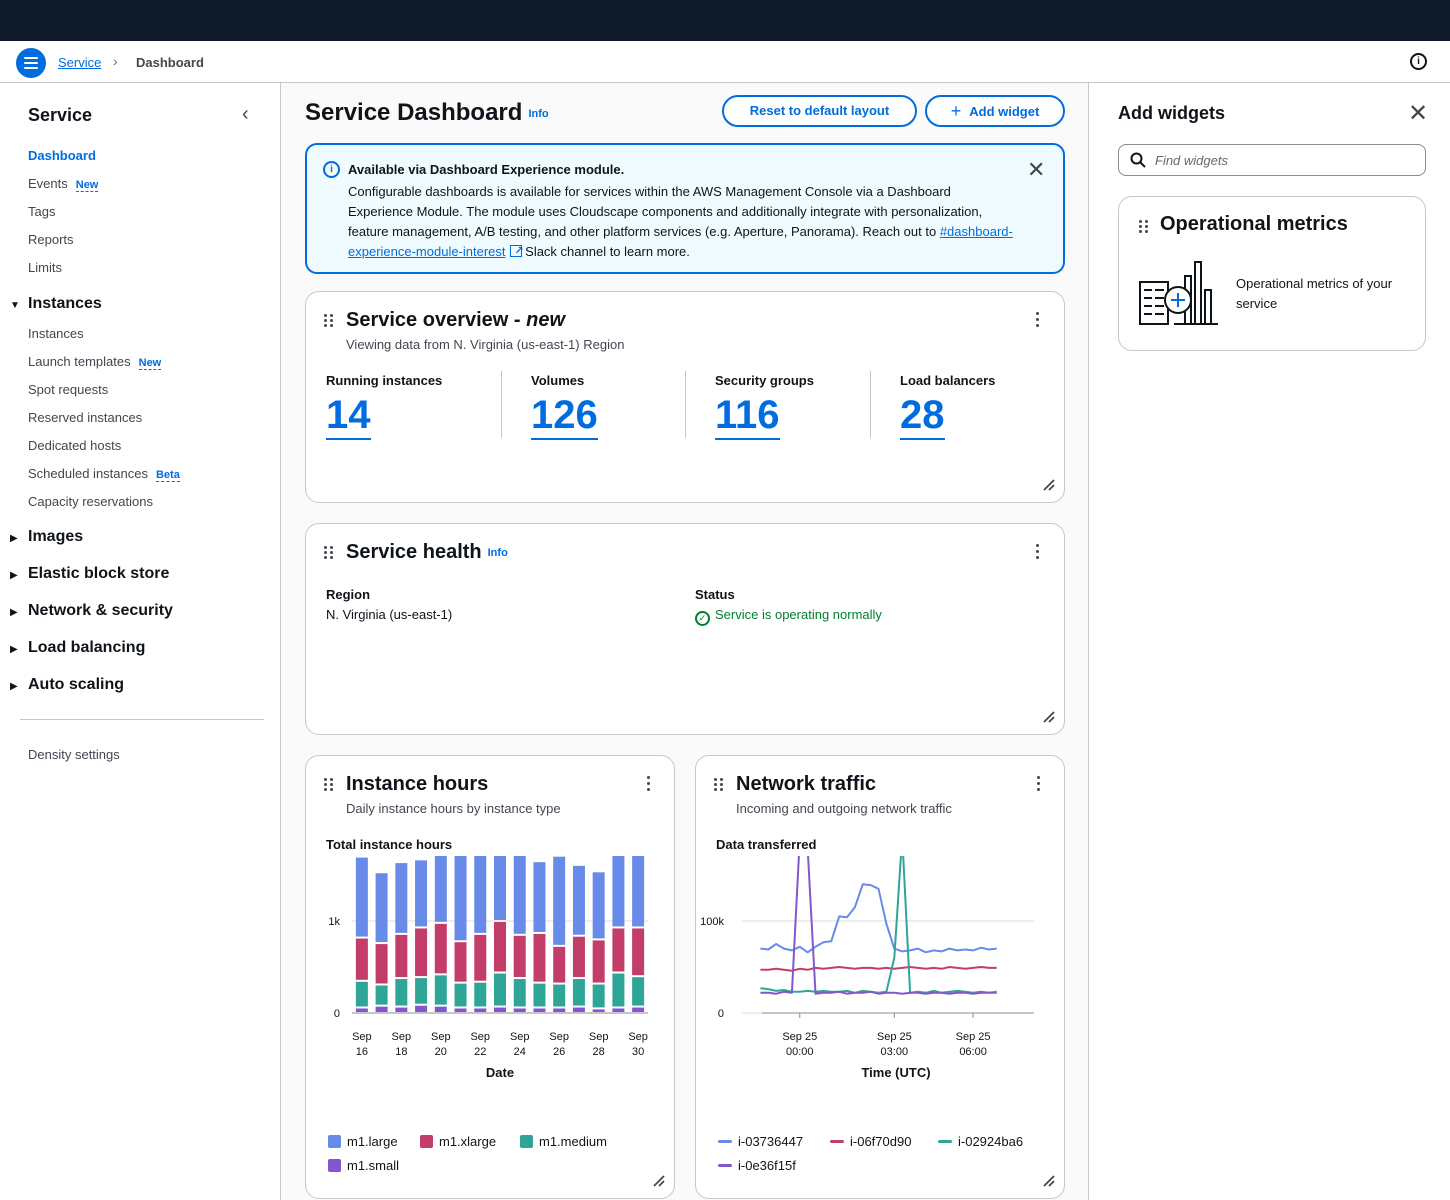 The height and width of the screenshot is (1200, 1450). Describe the element at coordinates (458, 1141) in the screenshot. I see `legend-item-m1-xlarge: m1.xlarge` at that location.